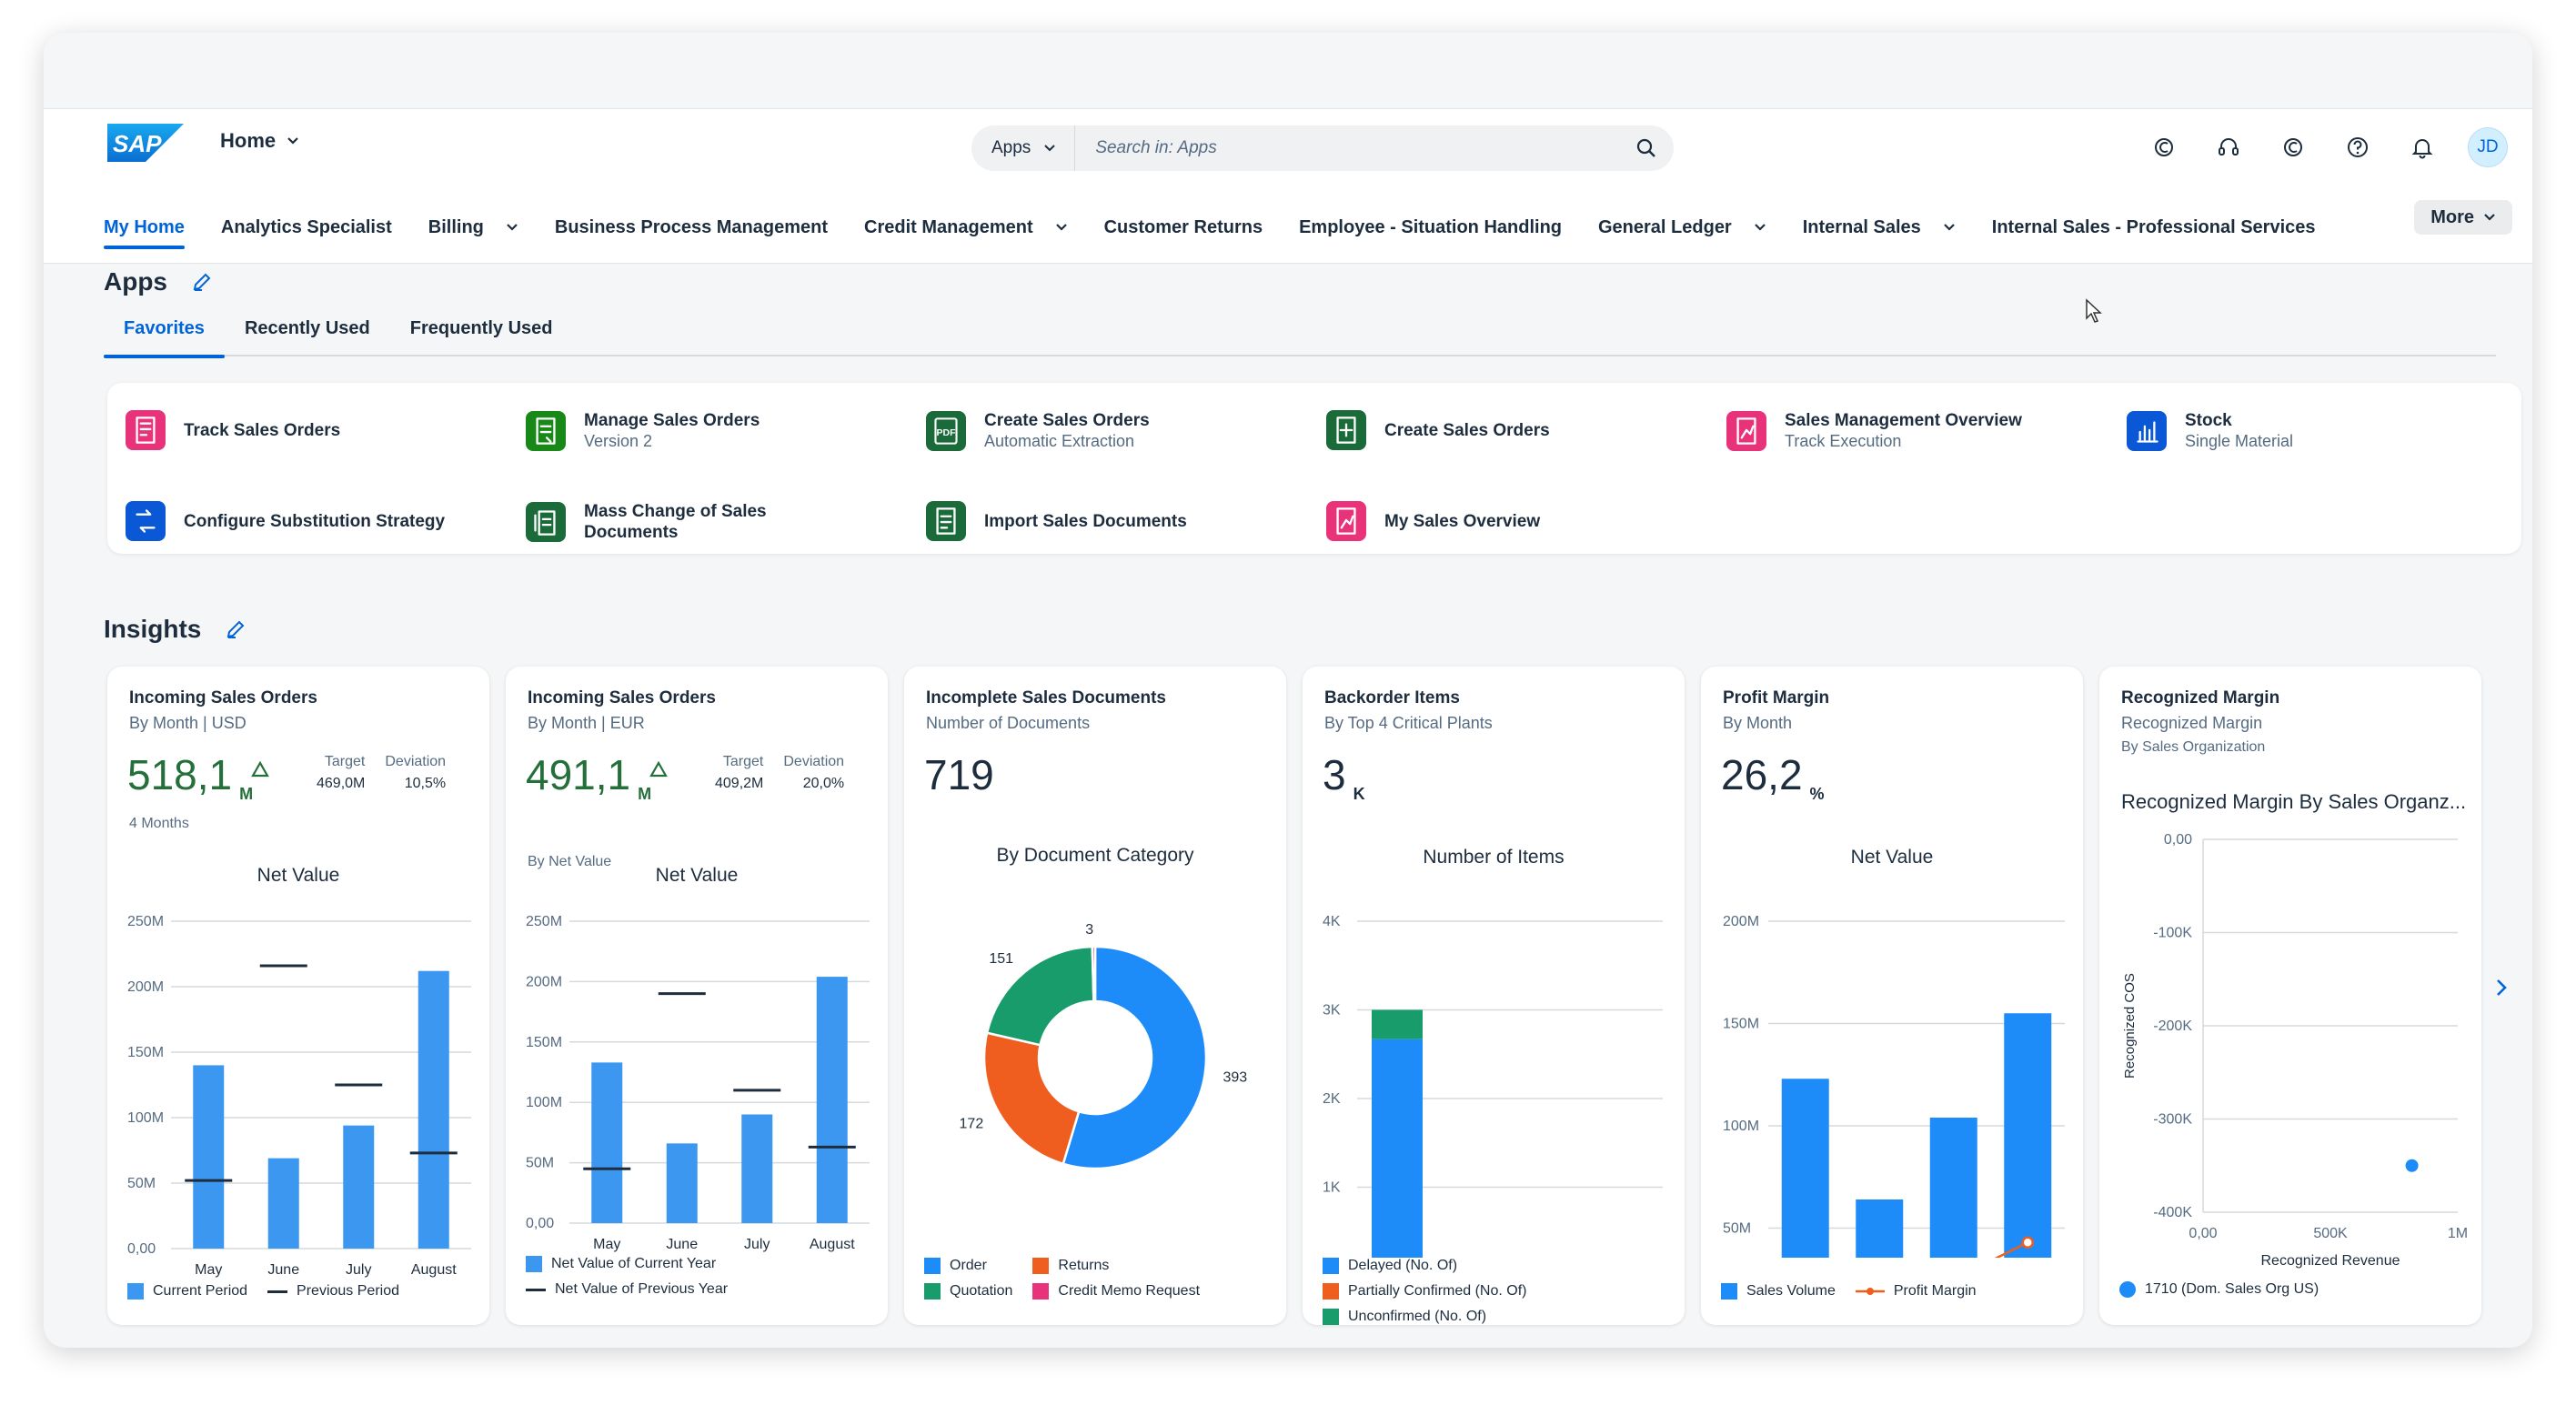 The image size is (2576, 1405). What do you see at coordinates (627, 1264) in the screenshot?
I see `legend-current-year: Net Value of Current Year` at bounding box center [627, 1264].